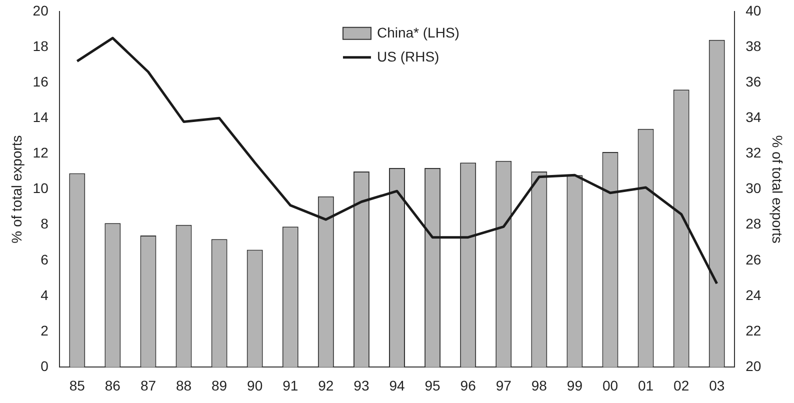  What do you see at coordinates (574, 385) in the screenshot?
I see `x-tick-label: 99` at bounding box center [574, 385].